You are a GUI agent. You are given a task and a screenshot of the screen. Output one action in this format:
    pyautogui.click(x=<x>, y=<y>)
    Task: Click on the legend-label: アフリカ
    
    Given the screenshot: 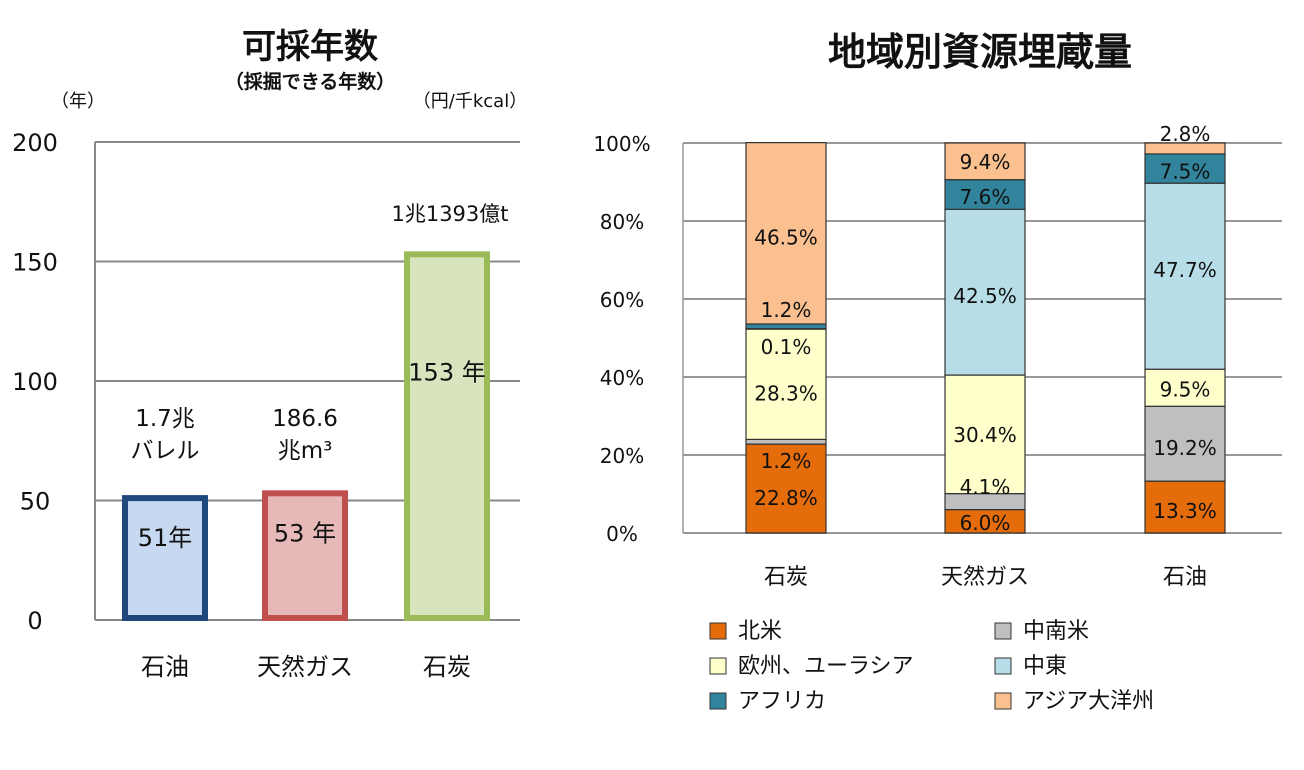 What is the action you would take?
    pyautogui.click(x=782, y=701)
    